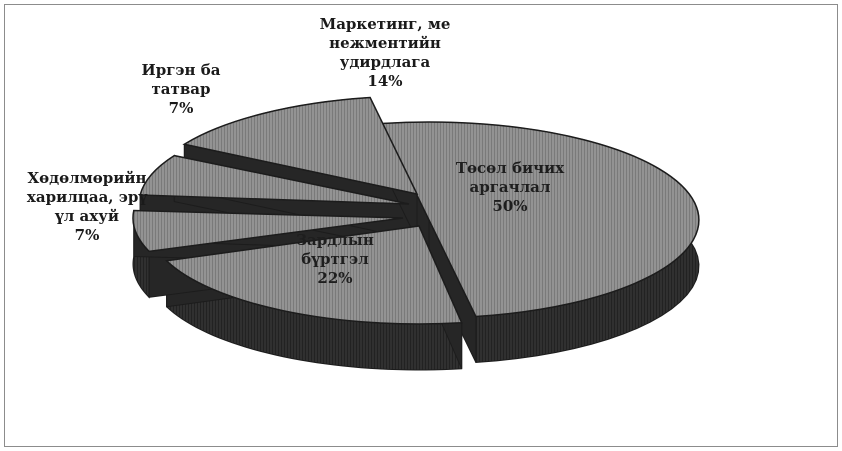 The image size is (842, 451). I want to click on slice-label-4: Иргэн ба татвар 7%, so click(181, 89).